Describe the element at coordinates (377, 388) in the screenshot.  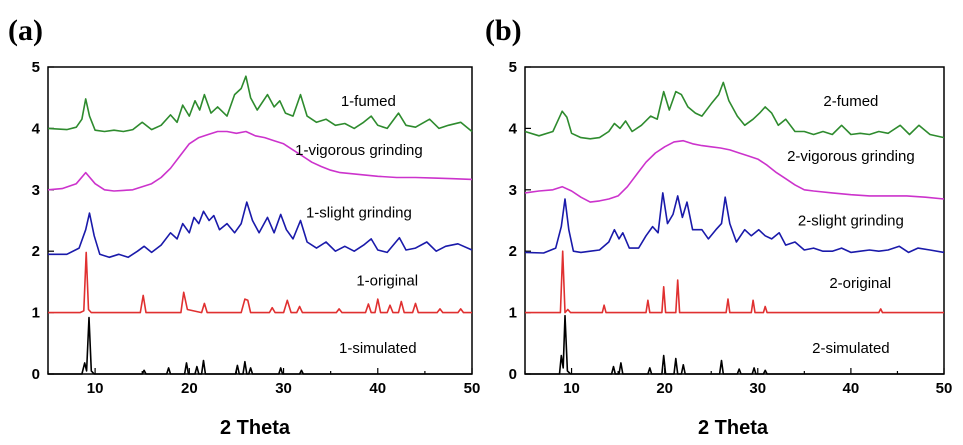
I see `panel-a-x-tick-label: 40` at that location.